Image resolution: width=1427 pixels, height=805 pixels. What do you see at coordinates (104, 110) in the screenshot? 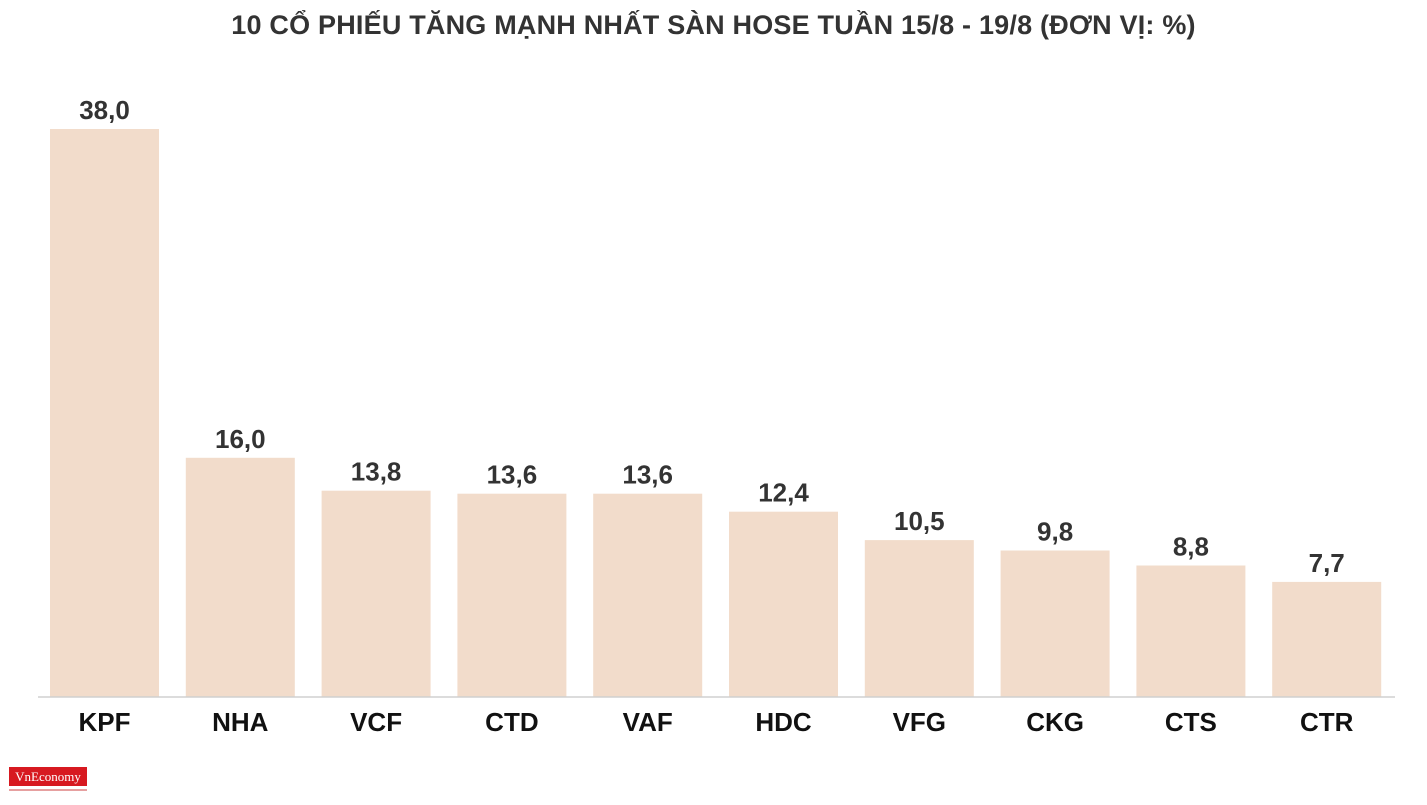
I see `value-label-kpf: 38,0` at bounding box center [104, 110].